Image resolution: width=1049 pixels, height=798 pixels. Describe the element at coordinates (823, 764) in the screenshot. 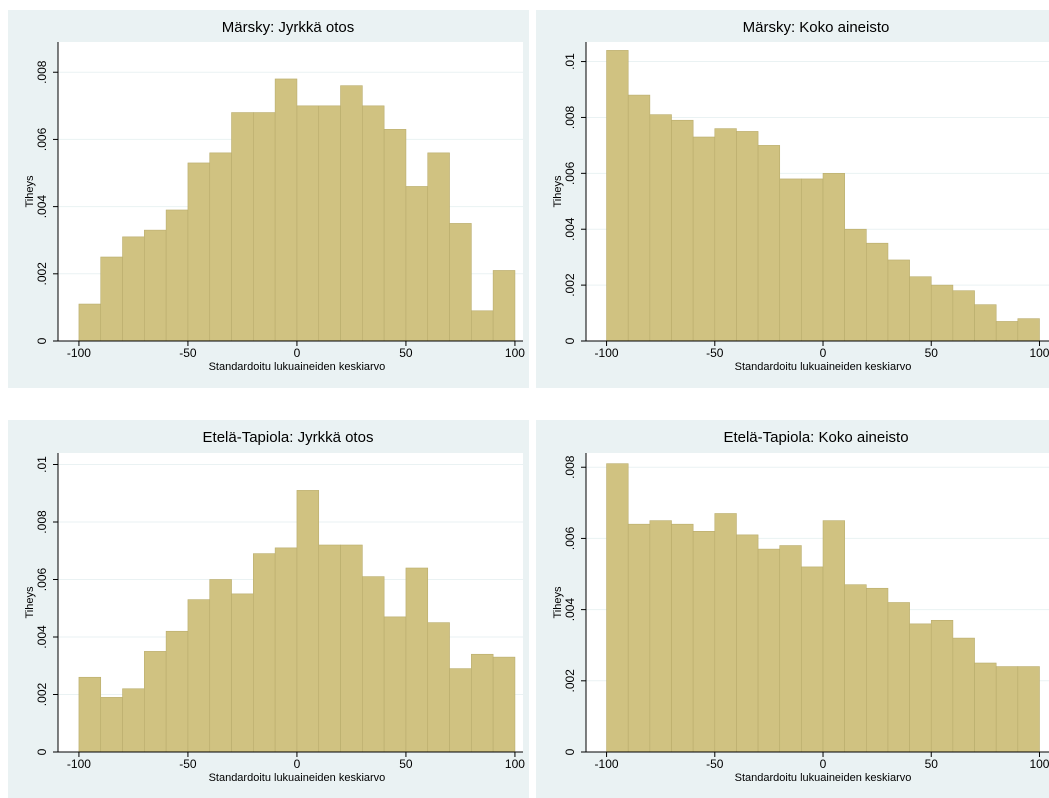

I see `x-tick-label: 0` at that location.